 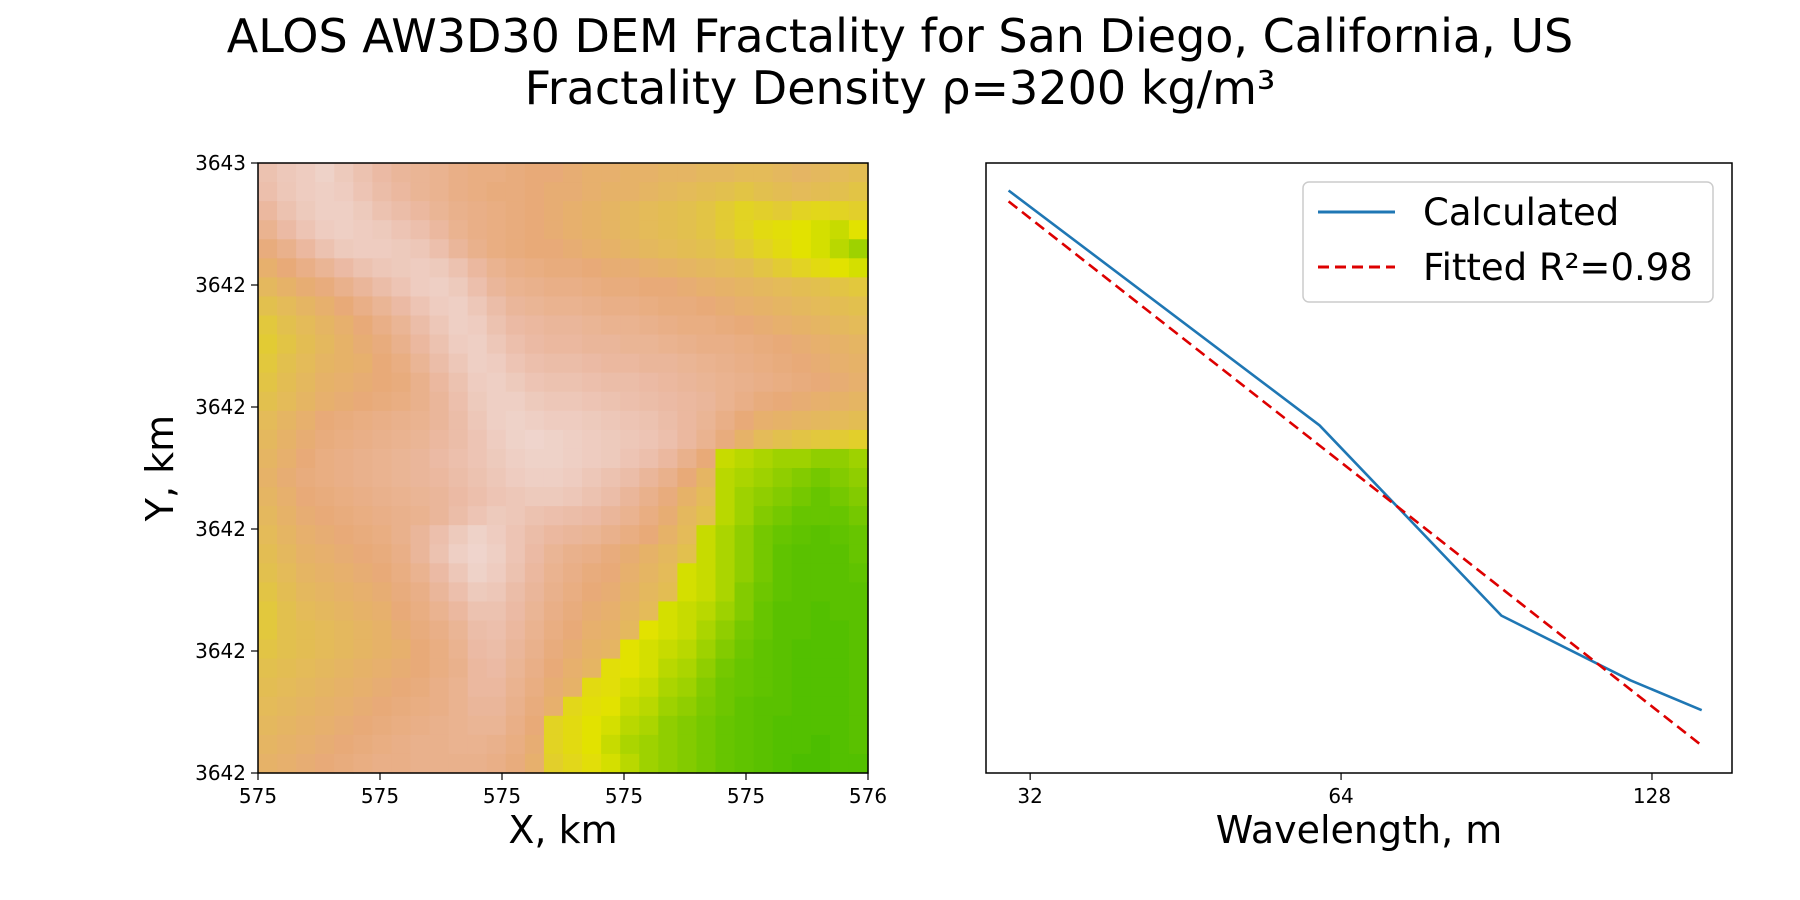 I want to click on legend-label-calculated: Calculated, so click(x=1521, y=212).